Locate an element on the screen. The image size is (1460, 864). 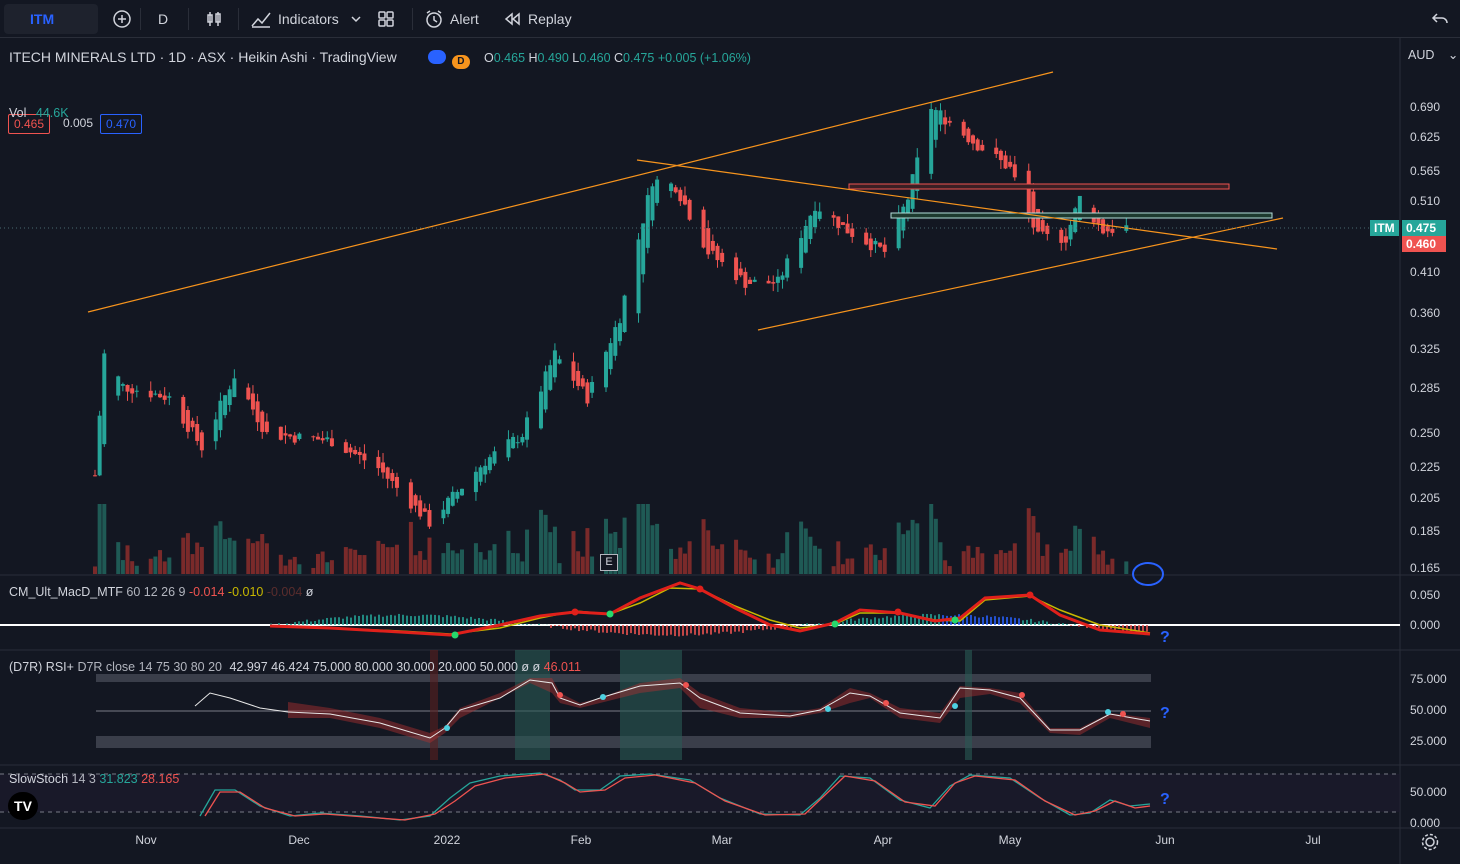
time-tick-label: 2022 is located at coordinates (447, 840).